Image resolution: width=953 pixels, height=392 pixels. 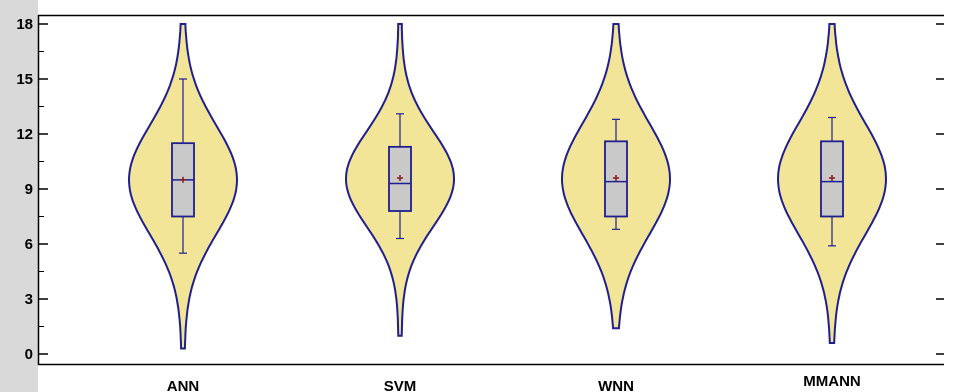 I want to click on x-label-svm: SVM, so click(x=400, y=385).